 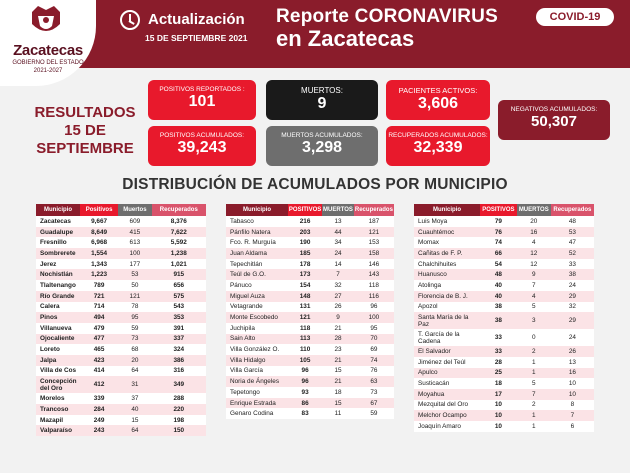 What do you see at coordinates (310, 371) in the screenshot?
I see `table-row: Villa García 96 15 76` at bounding box center [310, 371].